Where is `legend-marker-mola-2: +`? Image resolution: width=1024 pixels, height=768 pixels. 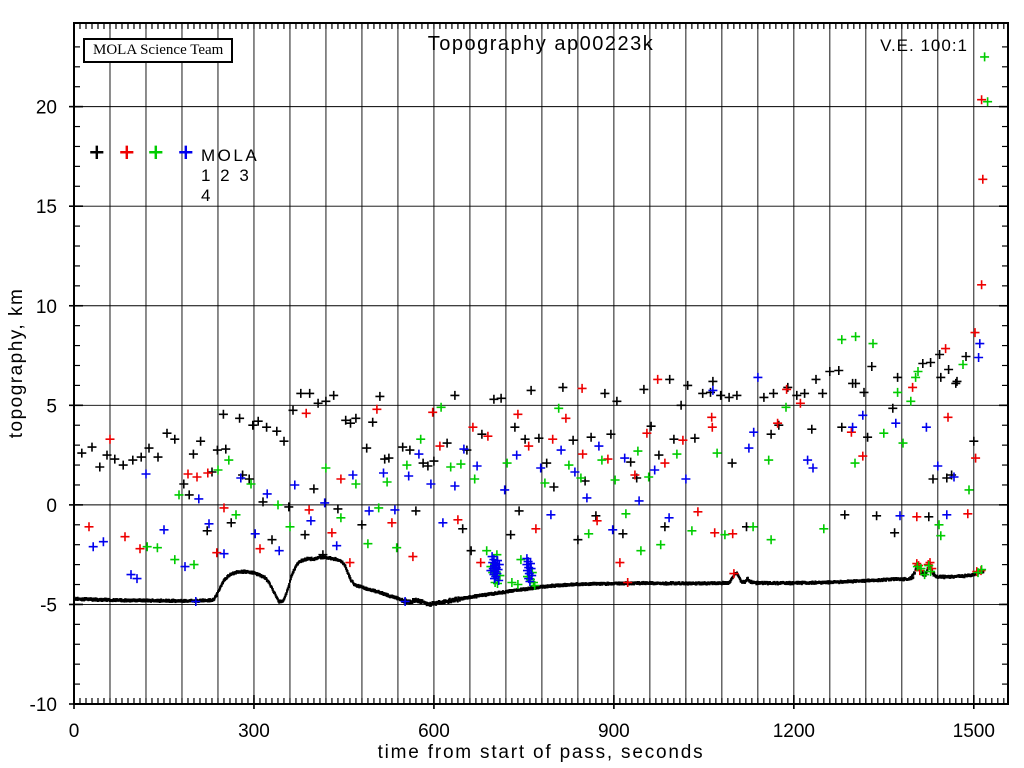
legend-marker-mola-2: + is located at coordinates (127, 152).